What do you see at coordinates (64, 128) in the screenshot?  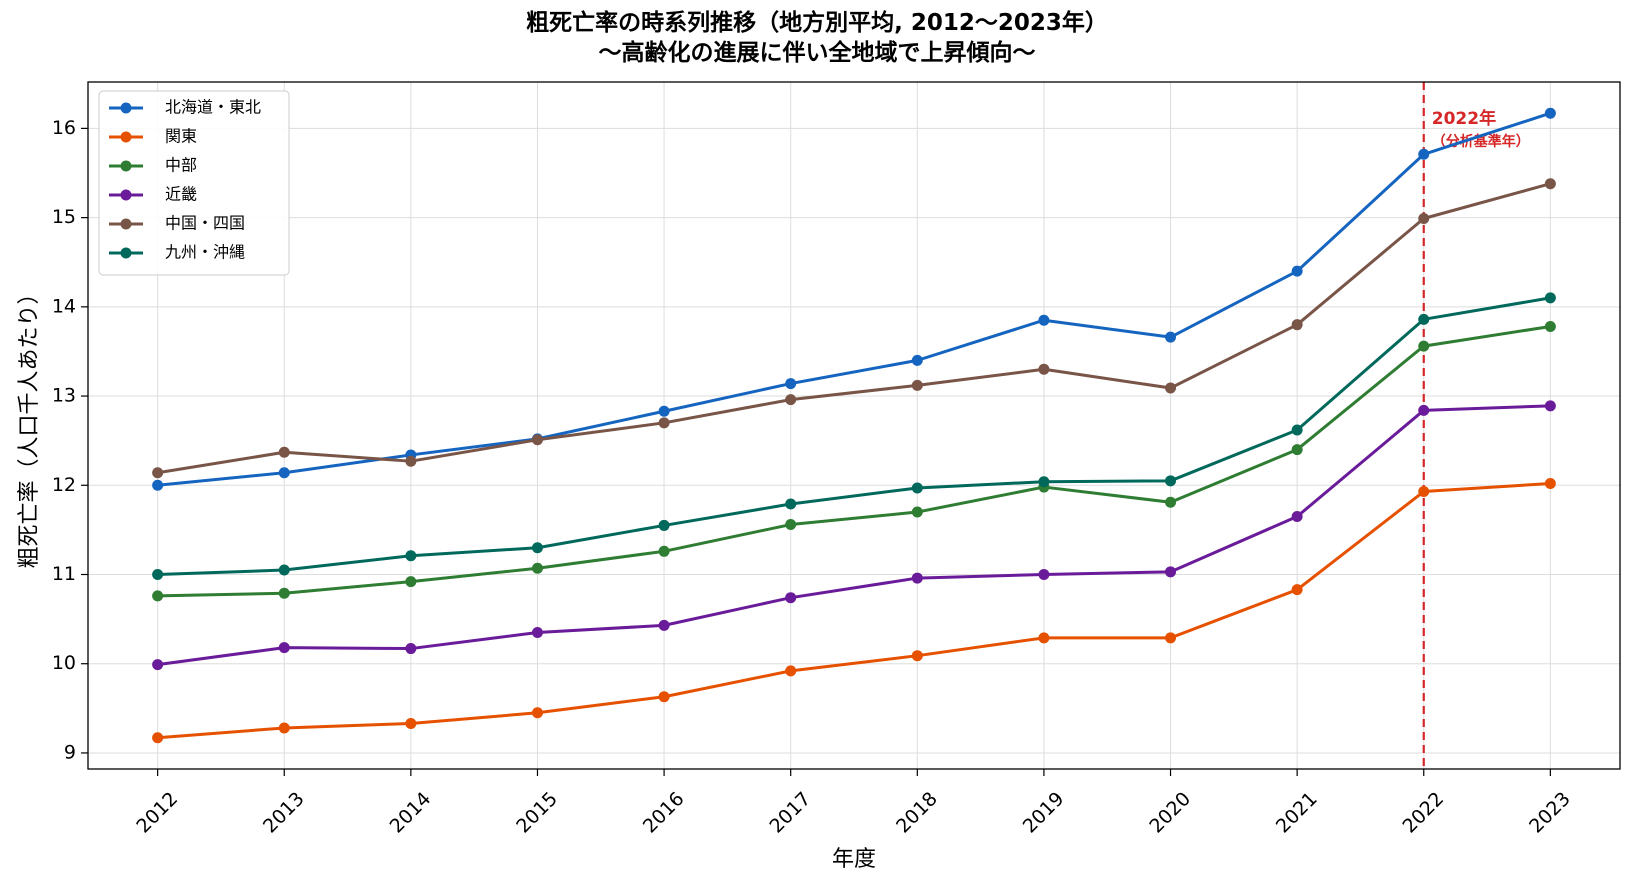 I see `y-tick-label: 16` at bounding box center [64, 128].